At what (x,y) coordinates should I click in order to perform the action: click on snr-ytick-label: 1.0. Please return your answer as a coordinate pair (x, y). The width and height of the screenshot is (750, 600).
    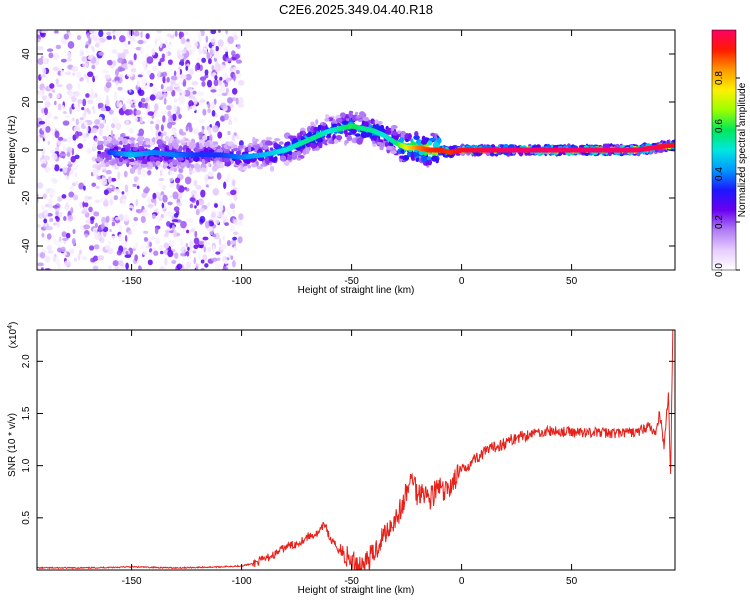
    Looking at the image, I should click on (26, 465).